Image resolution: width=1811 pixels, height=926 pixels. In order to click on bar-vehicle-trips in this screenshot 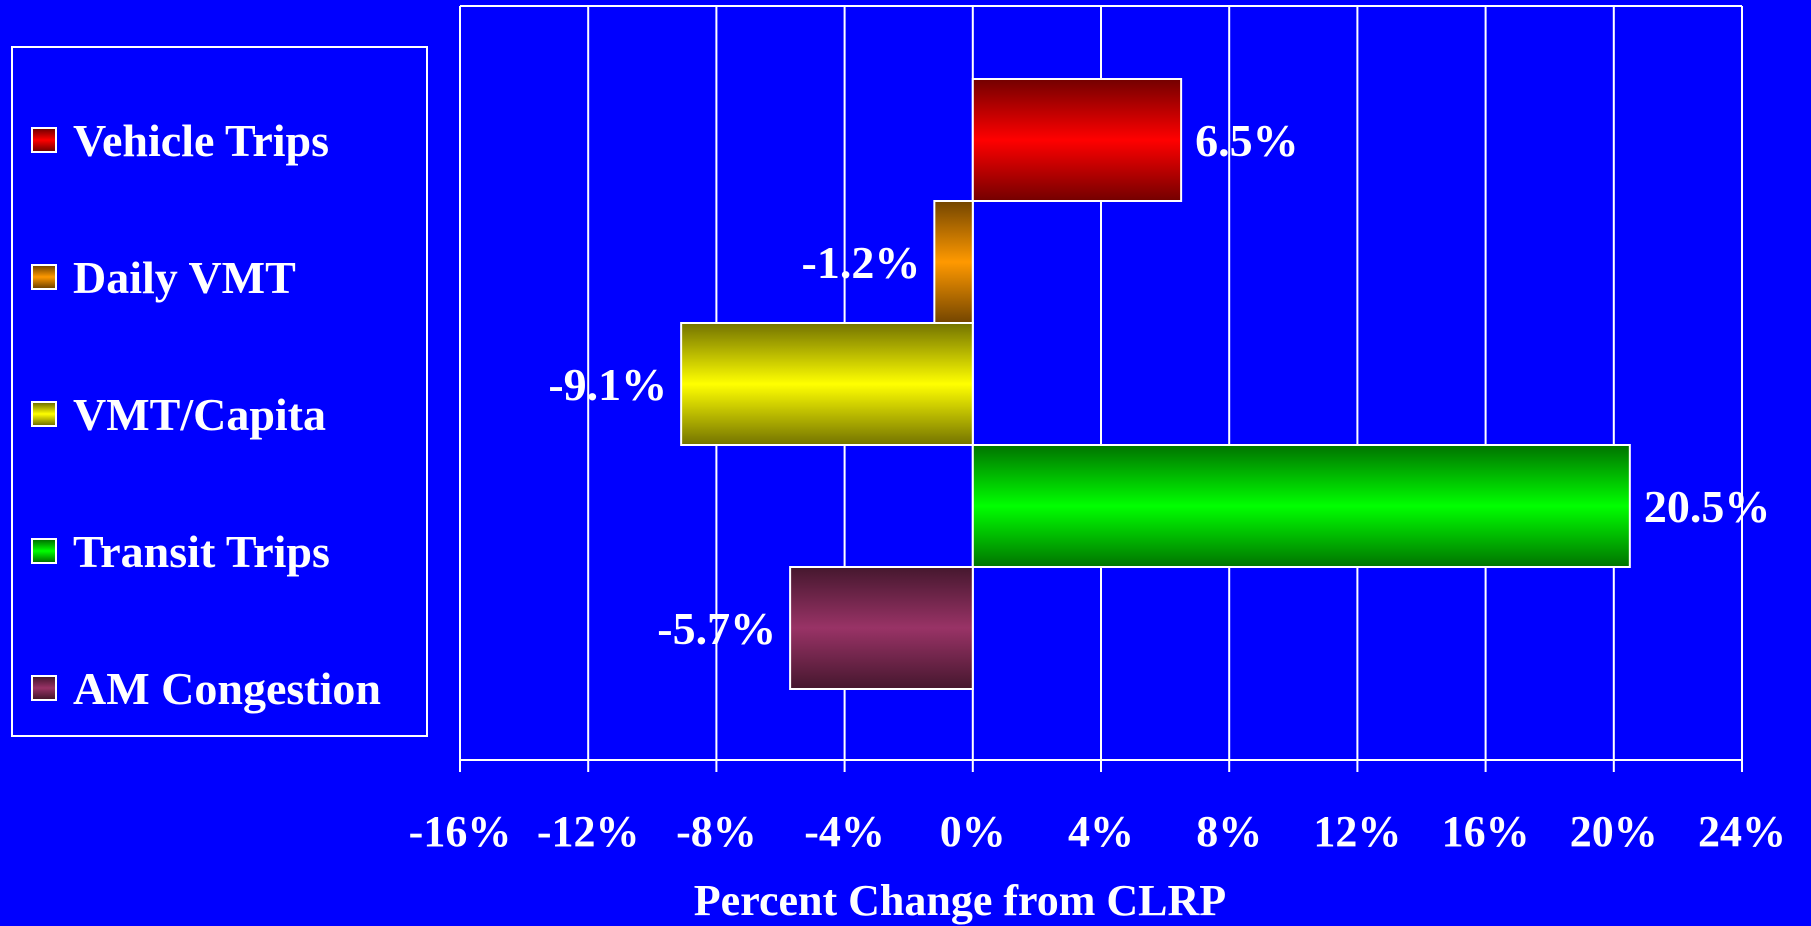, I will do `click(1077, 140)`.